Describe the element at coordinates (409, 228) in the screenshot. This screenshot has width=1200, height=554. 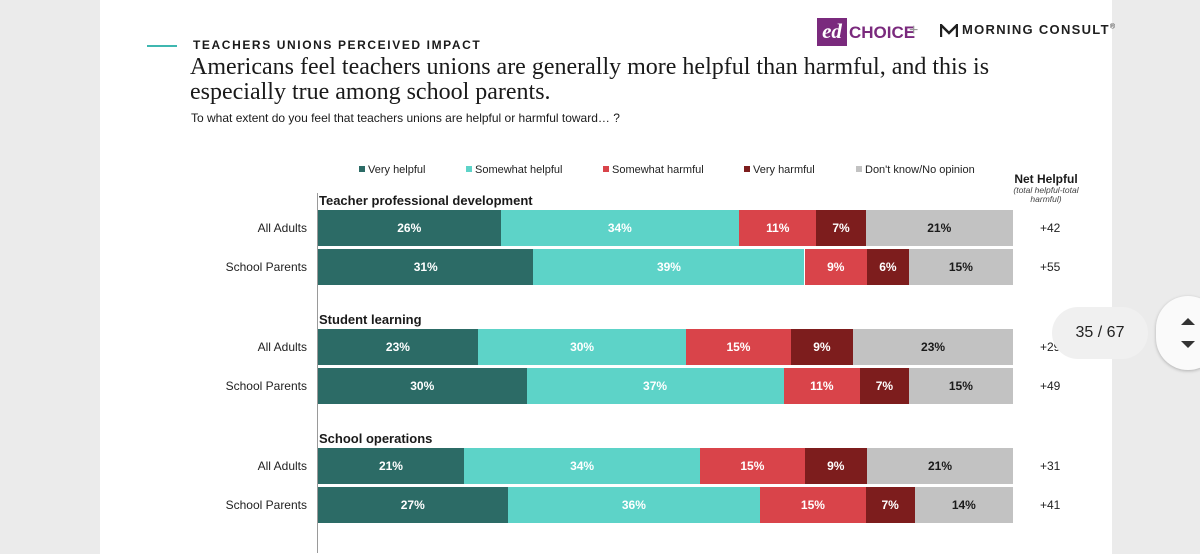
I see `bar-segment: 26%` at that location.